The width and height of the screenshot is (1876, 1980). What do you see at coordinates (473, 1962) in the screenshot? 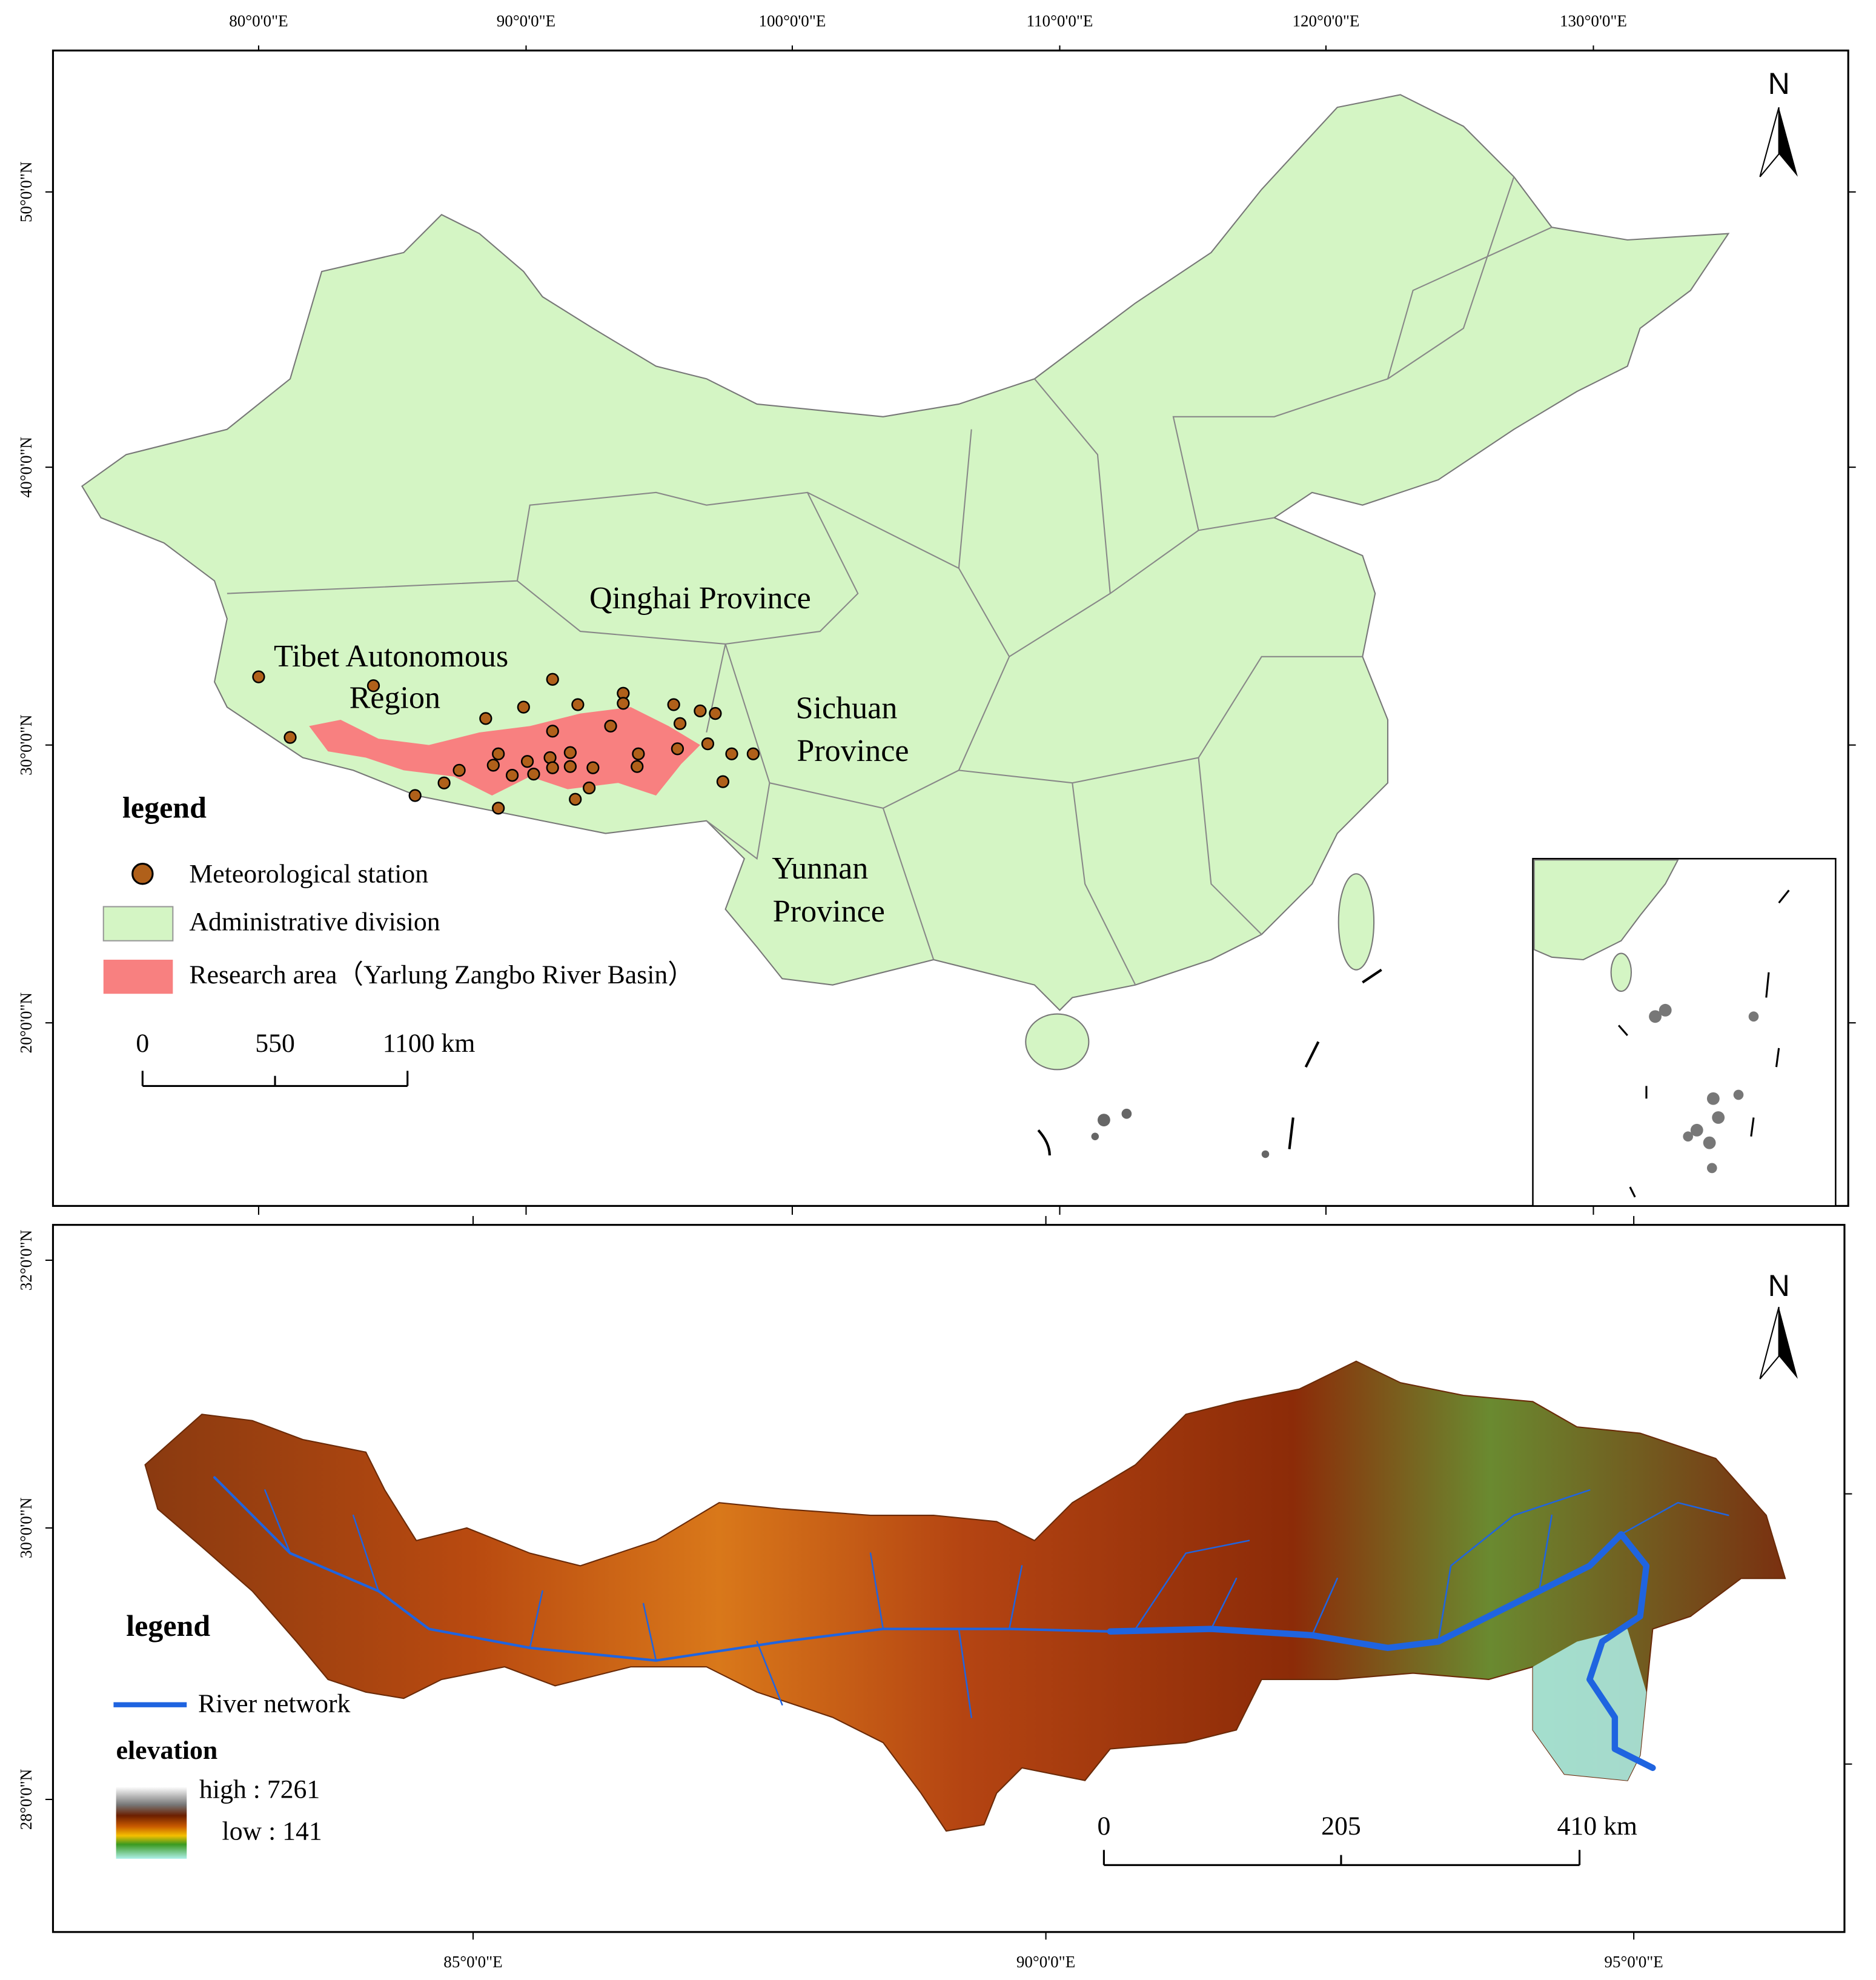
I see `x-label: 85°0'0"E` at bounding box center [473, 1962].